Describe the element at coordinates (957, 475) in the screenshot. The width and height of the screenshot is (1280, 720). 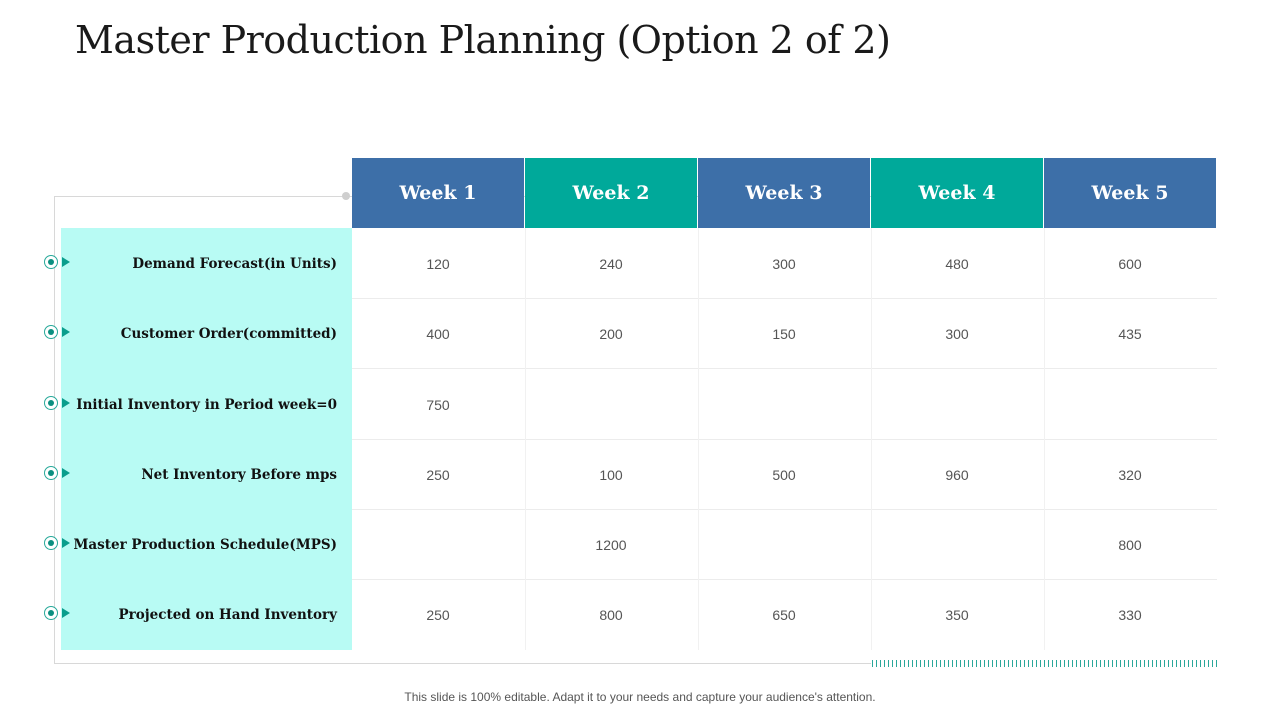
I see `table-cell: 960` at that location.